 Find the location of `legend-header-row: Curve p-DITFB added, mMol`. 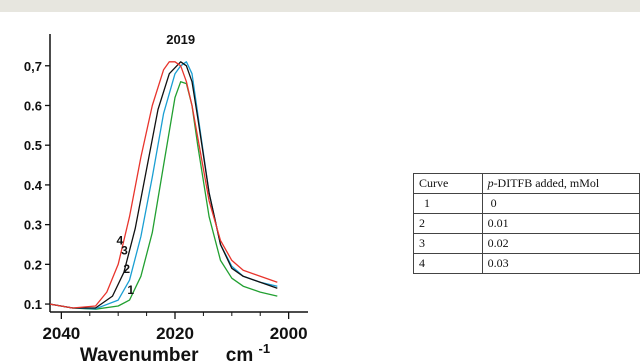

legend-header-row: Curve p-DITFB added, mMol is located at coordinates (526, 183).